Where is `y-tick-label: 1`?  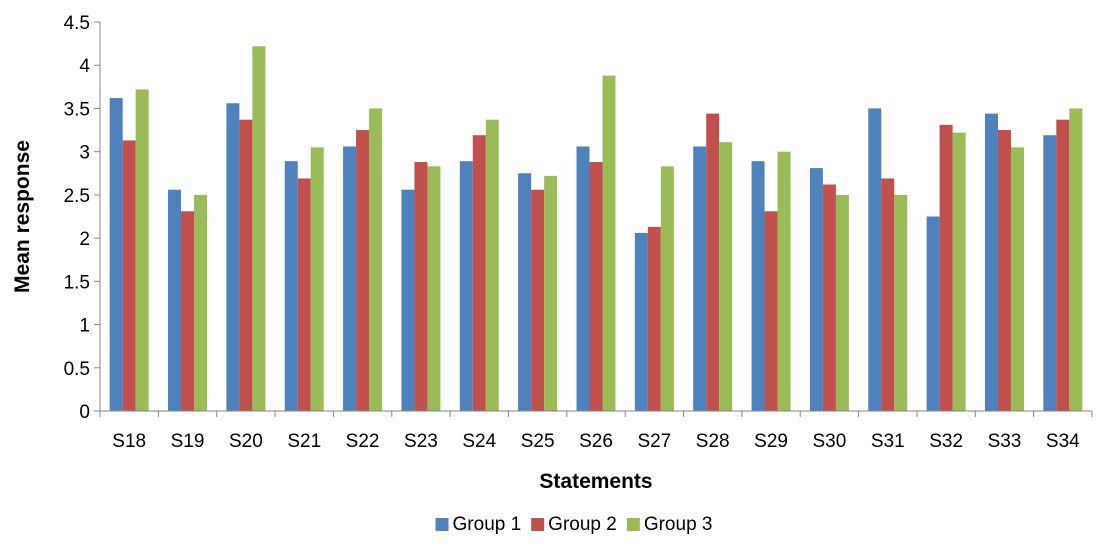 y-tick-label: 1 is located at coordinates (84, 326).